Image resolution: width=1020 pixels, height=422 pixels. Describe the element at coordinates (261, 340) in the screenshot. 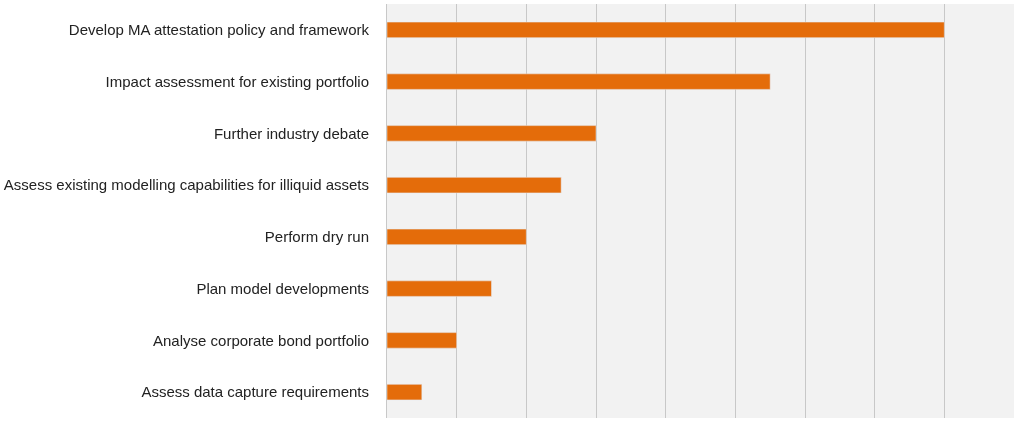

I see `y-tick-label: Analyse corporate bond portfolio` at that location.